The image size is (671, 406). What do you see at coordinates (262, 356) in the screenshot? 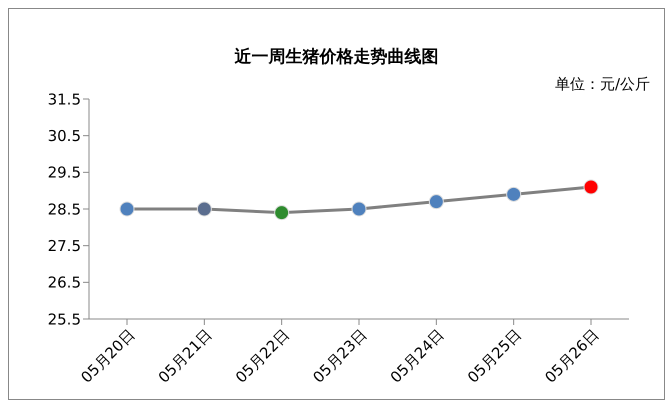
I see `x-tick-label: 05月22日` at bounding box center [262, 356].